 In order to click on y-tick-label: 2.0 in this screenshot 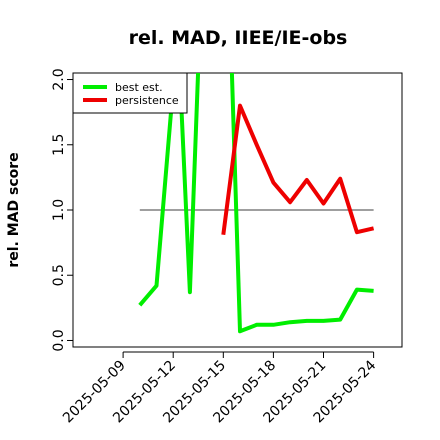, I will do `click(59, 79)`.